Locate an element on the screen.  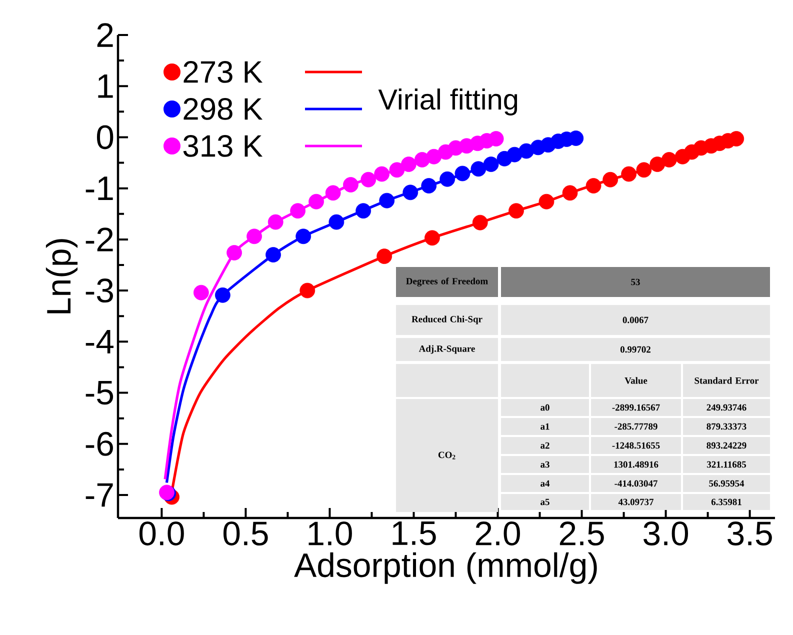
annotation: -414.03047 is located at coordinates (636, 483).